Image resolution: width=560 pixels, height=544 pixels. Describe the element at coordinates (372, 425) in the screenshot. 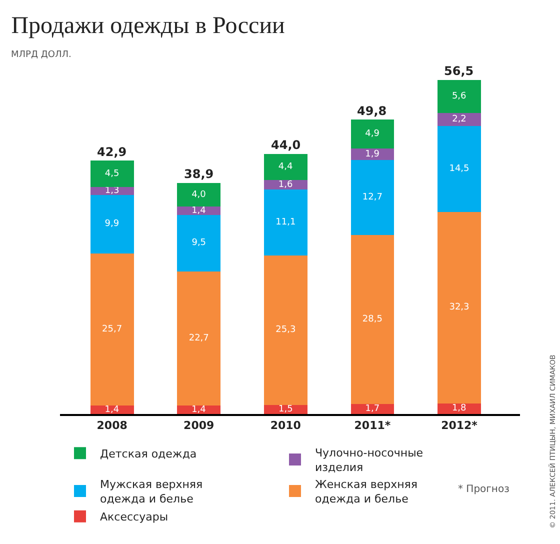

I see `x-tick-label: 2011*` at that location.